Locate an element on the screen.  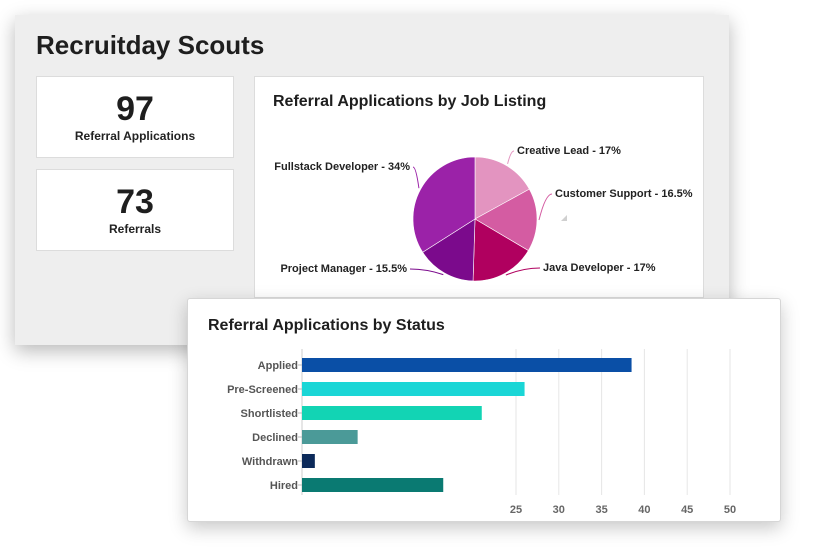
pie-label: Project Manager - 15.5% is located at coordinates (343, 269).